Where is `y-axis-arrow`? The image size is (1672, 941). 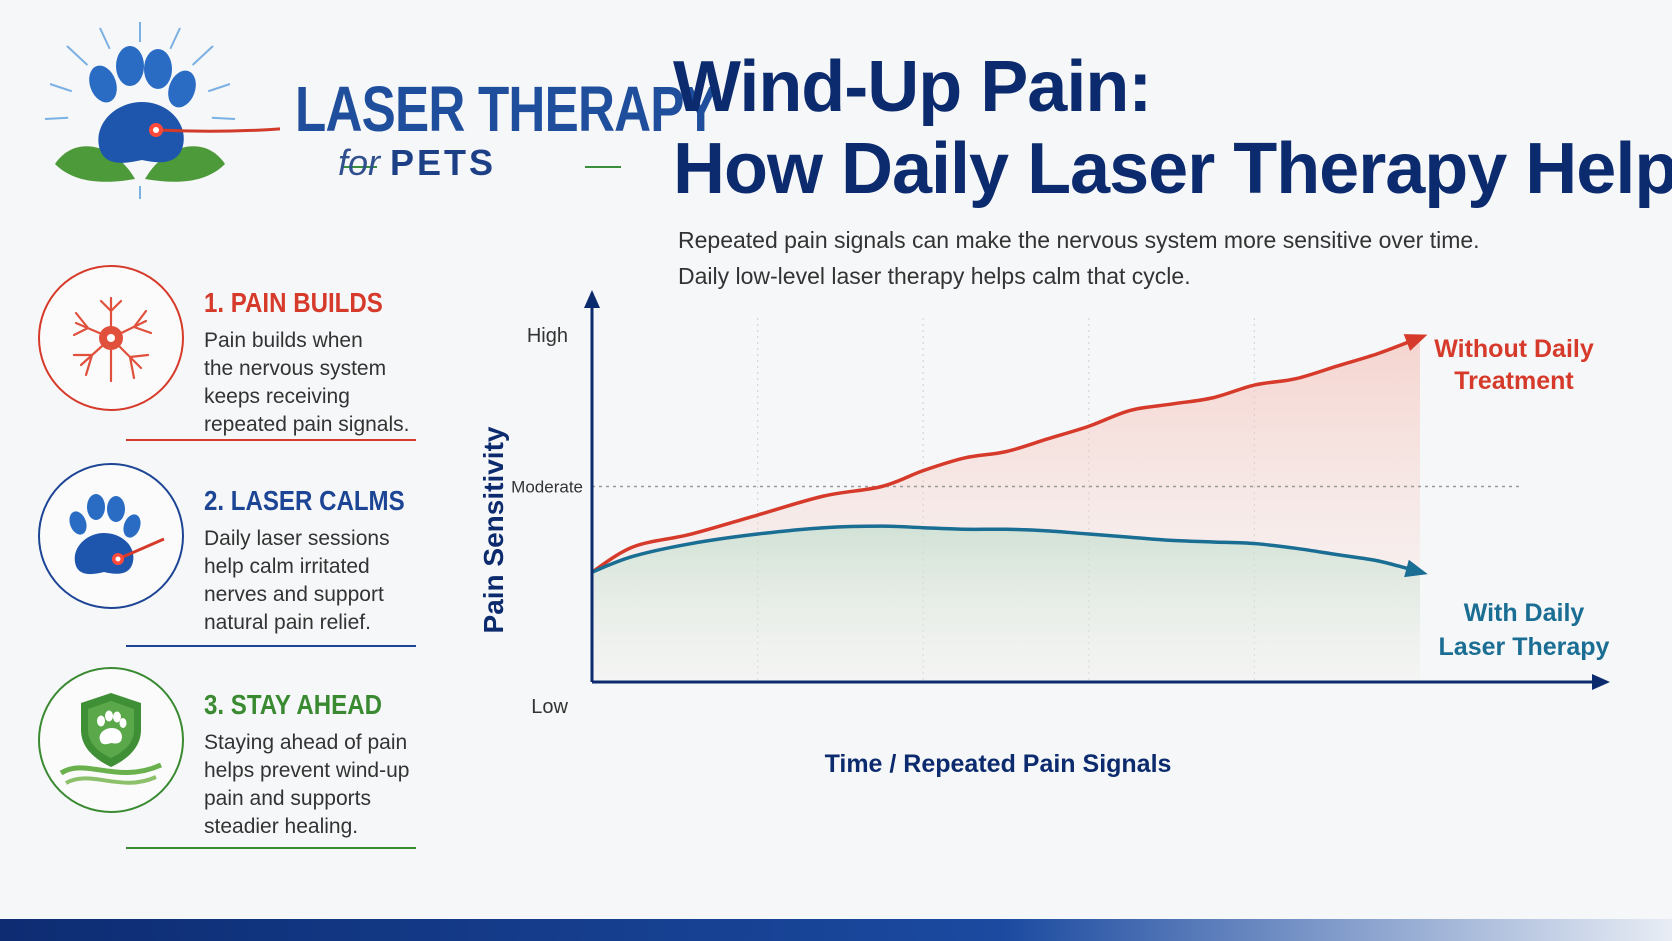 y-axis-arrow is located at coordinates (592, 299).